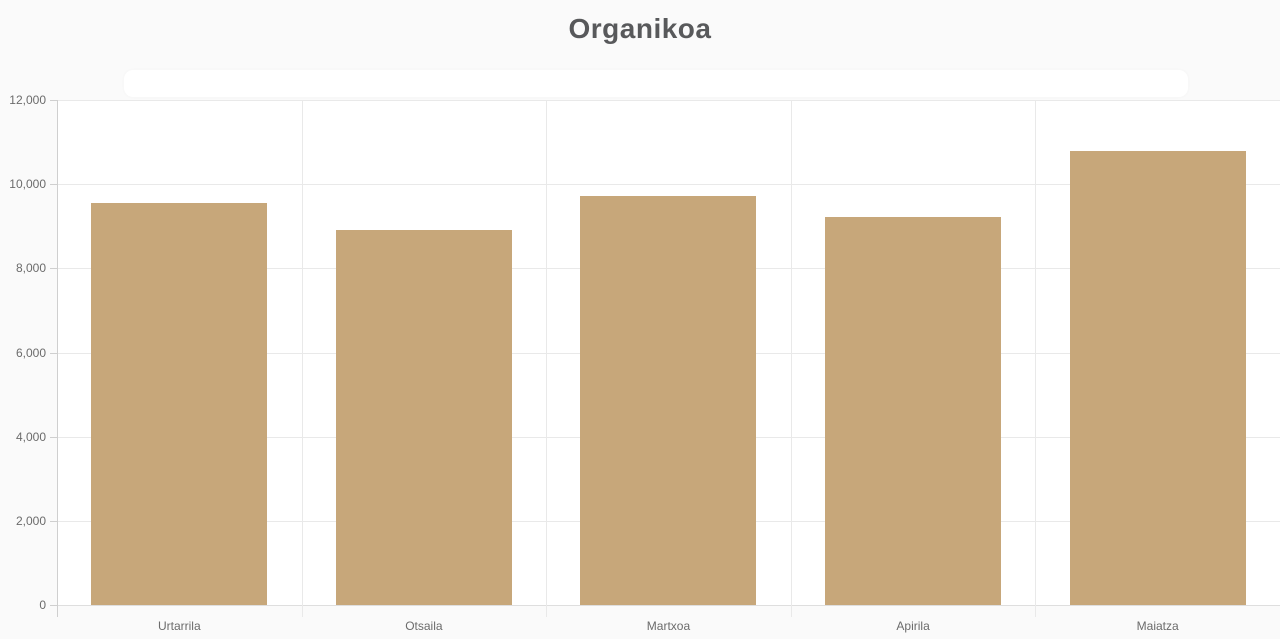  I want to click on y-axis-tick-label: 6,000, so click(30, 353).